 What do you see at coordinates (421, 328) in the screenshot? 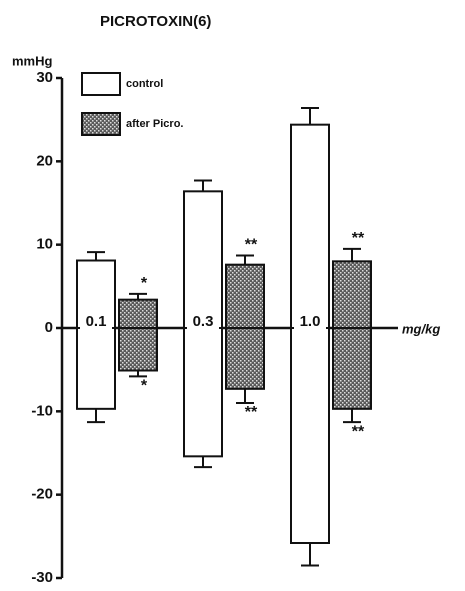
I see `x-axis-label: mg/kg` at bounding box center [421, 328].